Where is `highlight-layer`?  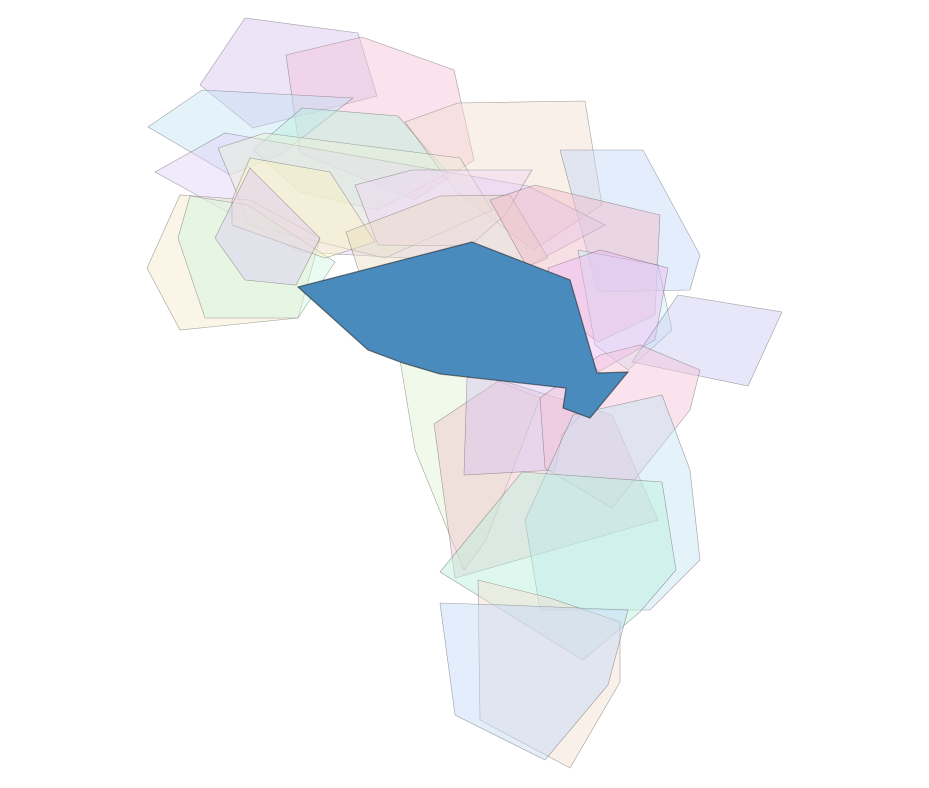 highlight-layer is located at coordinates (463, 330).